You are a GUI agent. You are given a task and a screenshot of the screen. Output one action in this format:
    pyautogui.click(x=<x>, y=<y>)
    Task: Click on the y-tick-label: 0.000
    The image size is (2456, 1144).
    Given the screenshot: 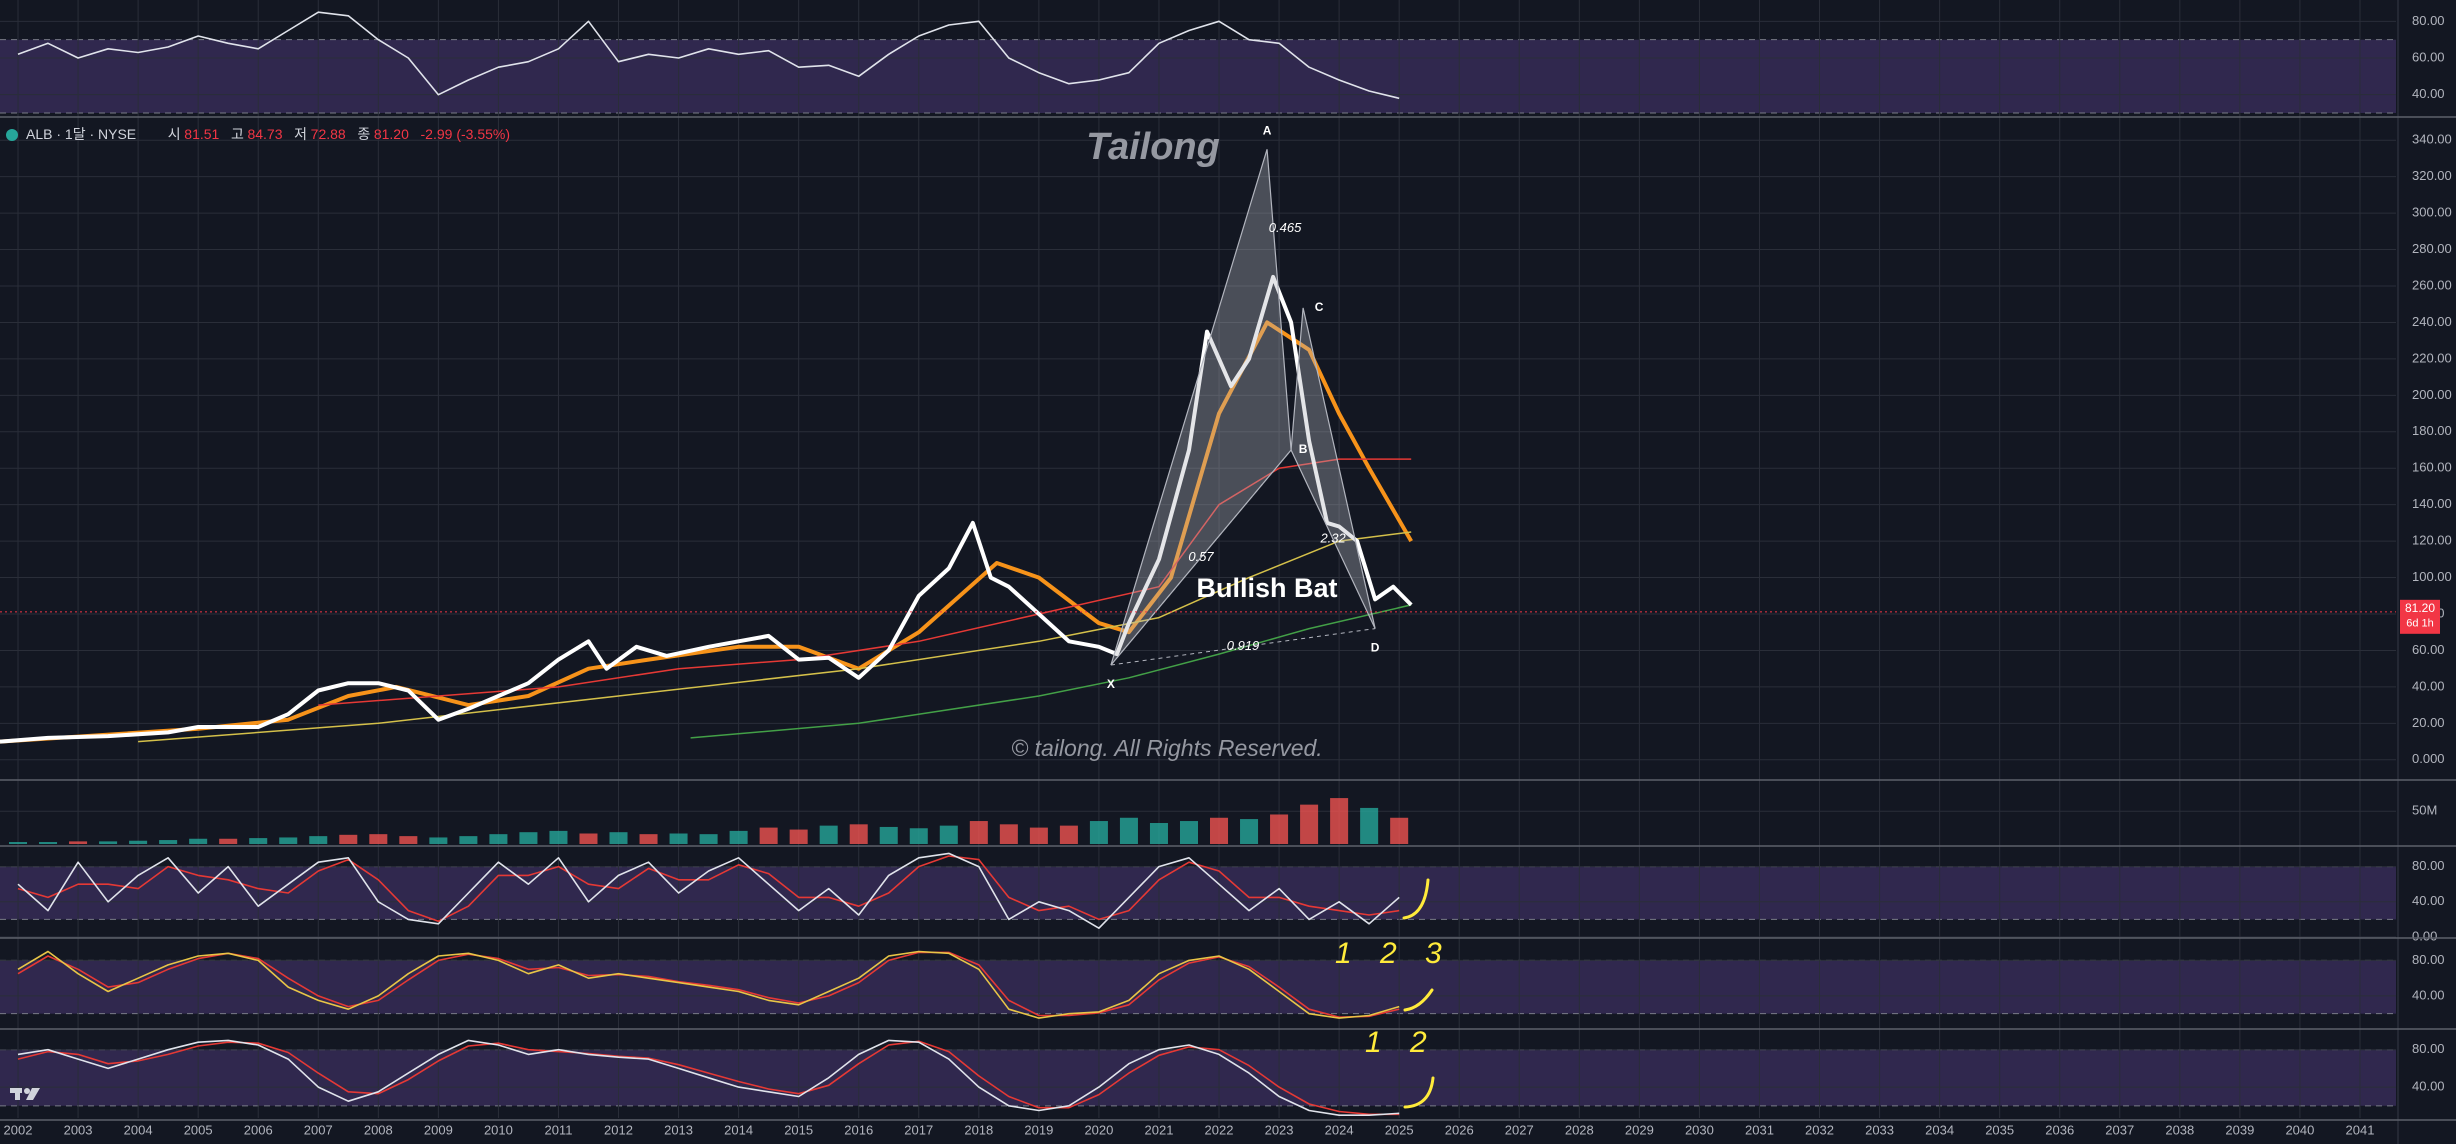 What is the action you would take?
    pyautogui.click(x=2428, y=758)
    